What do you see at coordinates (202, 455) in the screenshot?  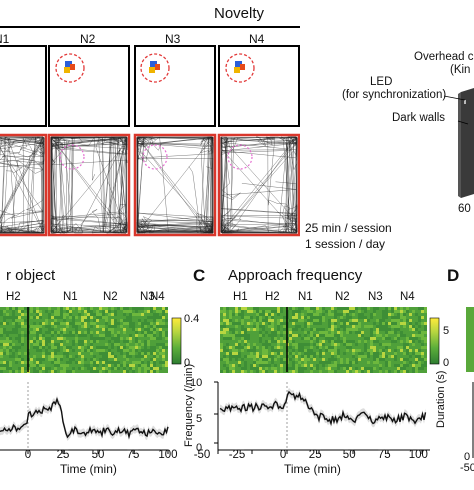 I see `panel-c-xtick--50: -50` at bounding box center [202, 455].